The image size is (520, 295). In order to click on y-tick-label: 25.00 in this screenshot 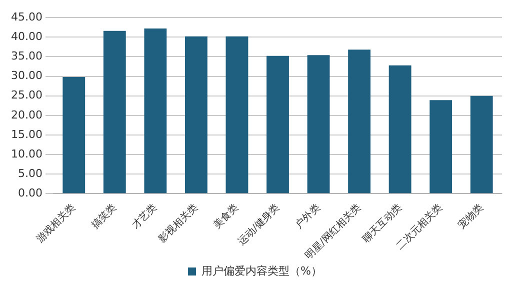, I will do `click(26, 95)`.